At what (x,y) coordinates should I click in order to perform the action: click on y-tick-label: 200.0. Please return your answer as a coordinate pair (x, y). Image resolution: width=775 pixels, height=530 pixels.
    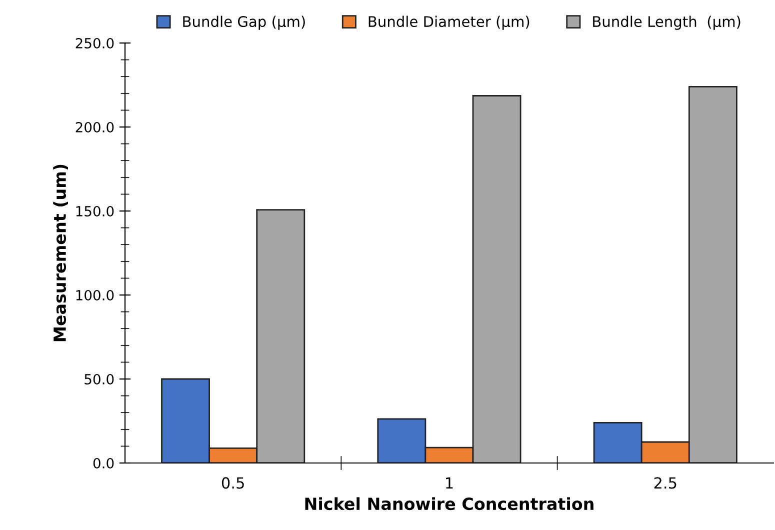
    Looking at the image, I should click on (95, 127).